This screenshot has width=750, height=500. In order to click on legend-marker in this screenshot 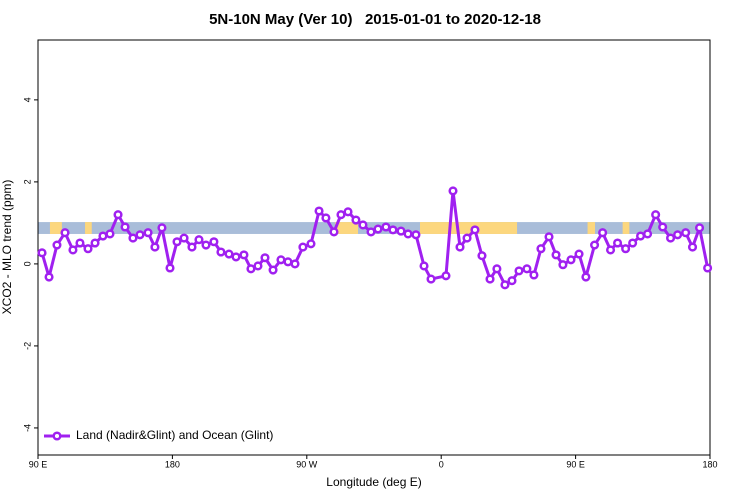, I will do `click(57, 436)`.